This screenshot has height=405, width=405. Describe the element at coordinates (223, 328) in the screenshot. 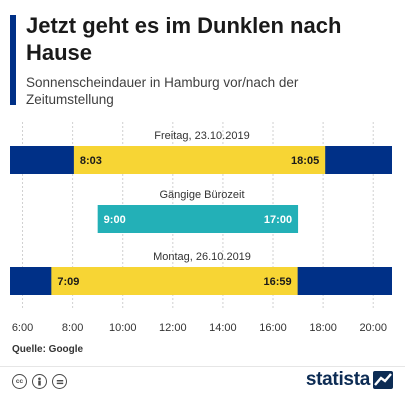

I see `x-tick-label: 14:00` at that location.